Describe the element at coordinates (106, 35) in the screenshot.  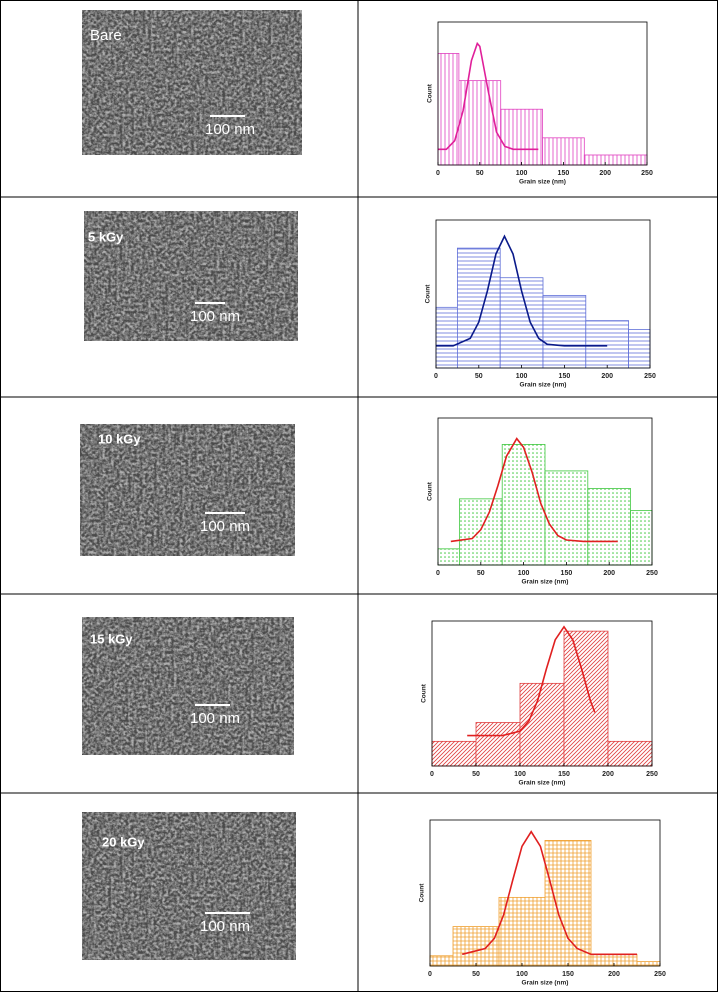
I see `image-label: Bare` at that location.